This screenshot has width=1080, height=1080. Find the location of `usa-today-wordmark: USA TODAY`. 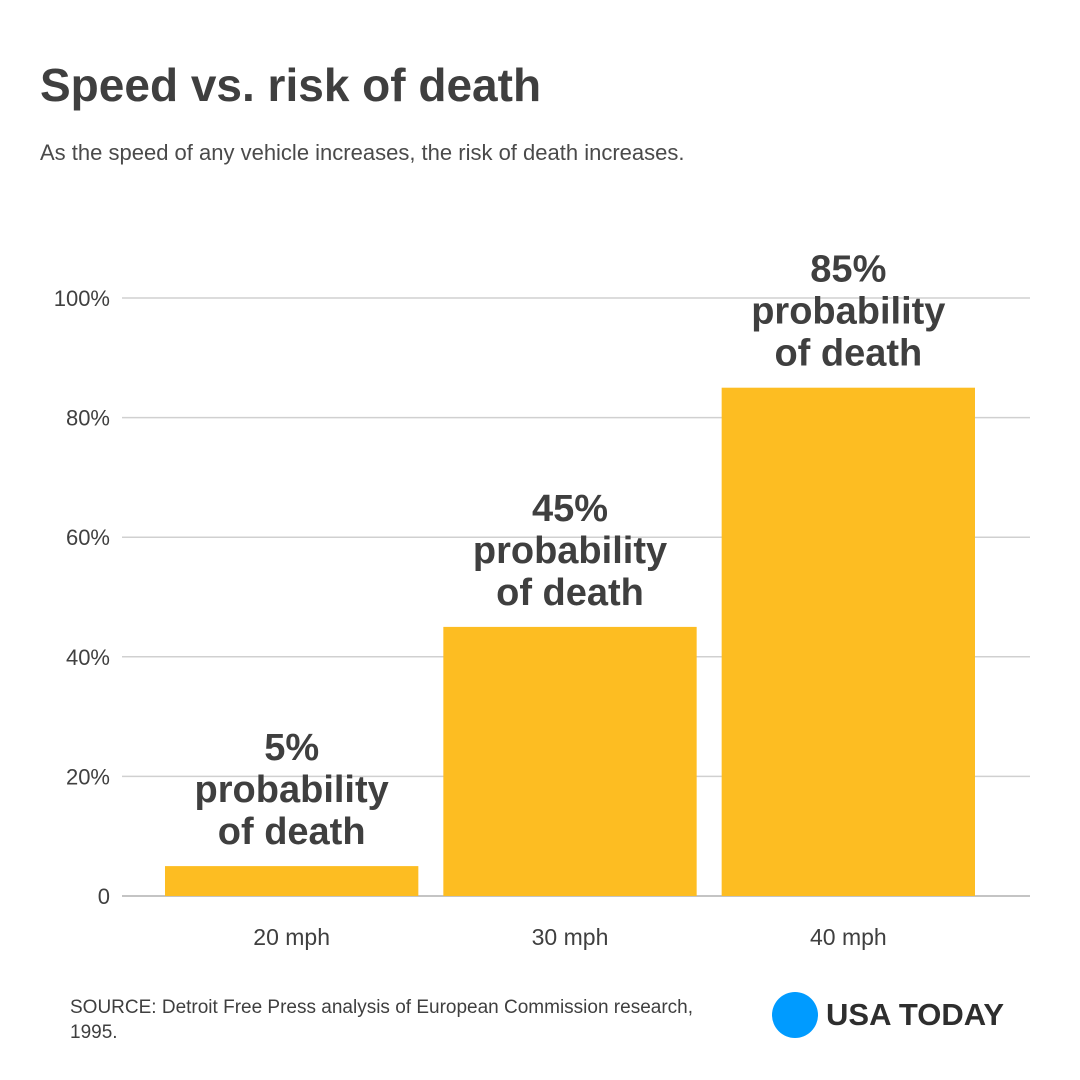

usa-today-wordmark: USA TODAY is located at coordinates (915, 1014).